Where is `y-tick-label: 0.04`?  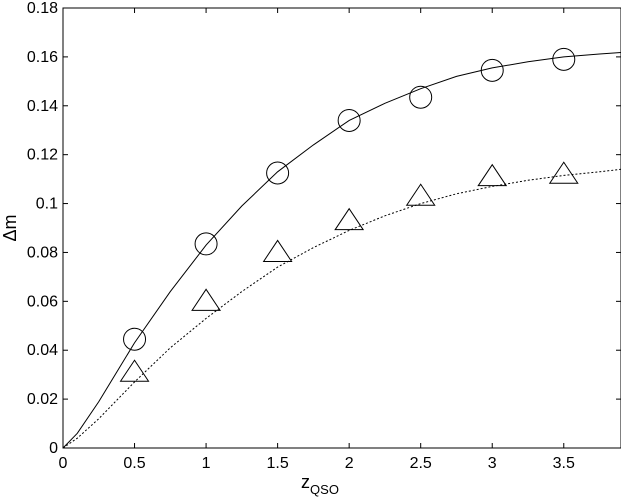 y-tick-label: 0.04 is located at coordinates (42, 350).